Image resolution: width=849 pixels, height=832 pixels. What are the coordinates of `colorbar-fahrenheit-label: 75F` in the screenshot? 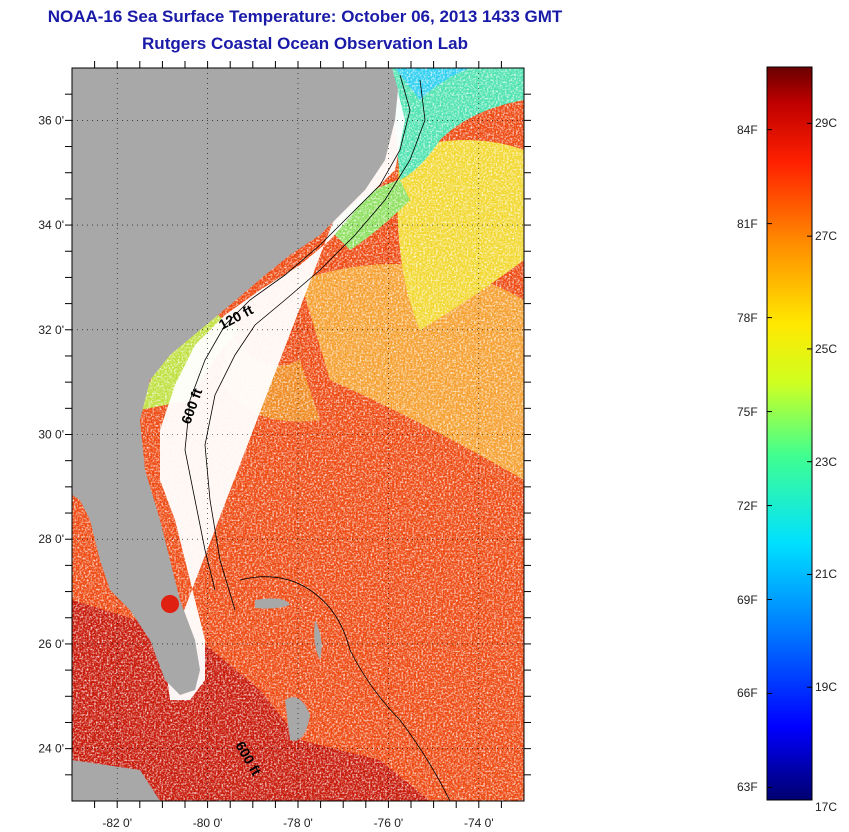 It's located at (747, 411).